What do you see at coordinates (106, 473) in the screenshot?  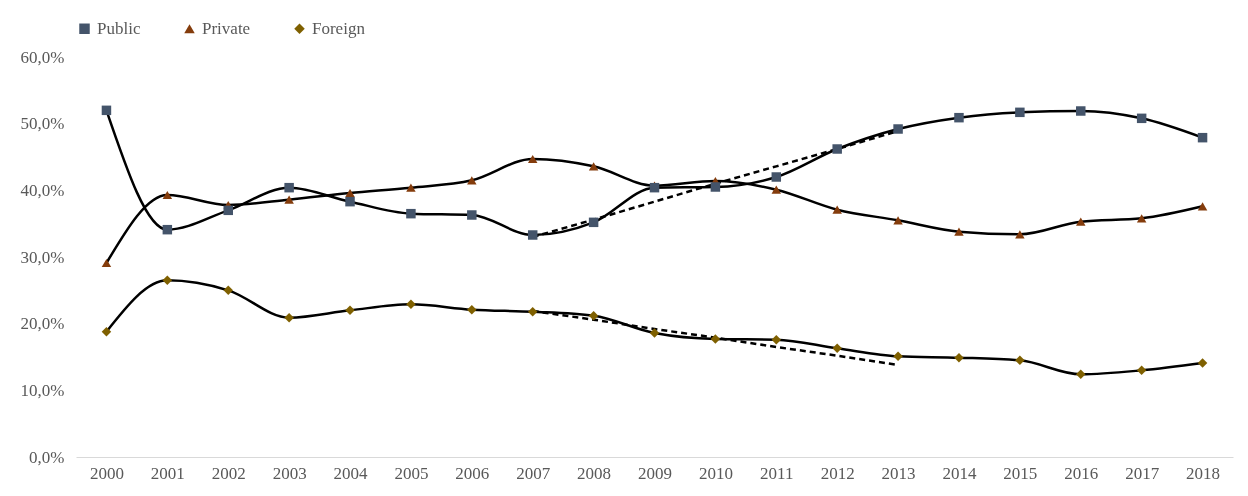 I see `x-tick-label: 2000` at bounding box center [106, 473].